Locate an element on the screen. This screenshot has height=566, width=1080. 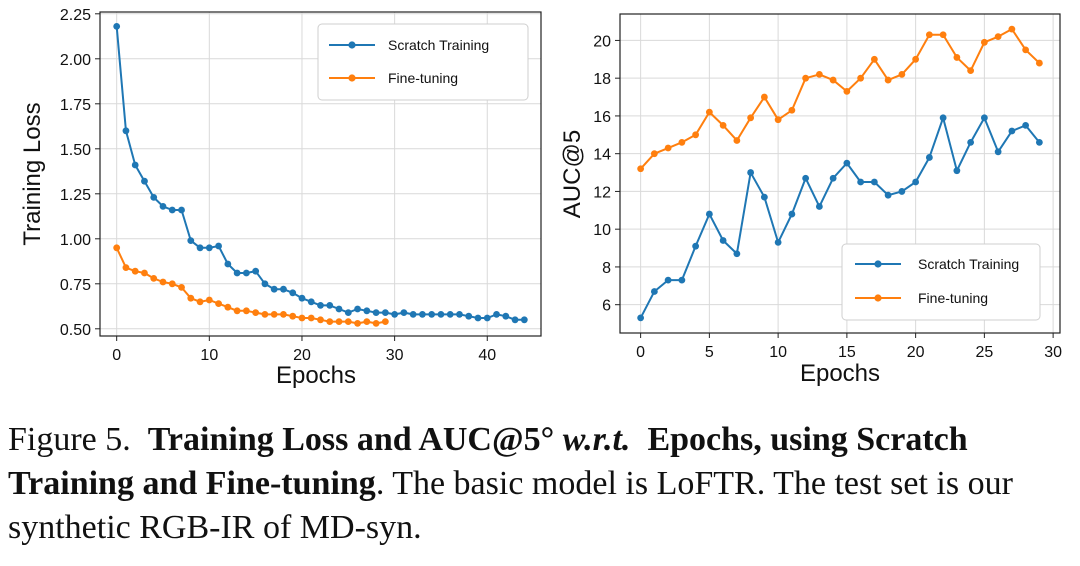
y-tick-label: 8 is located at coordinates (606, 268).